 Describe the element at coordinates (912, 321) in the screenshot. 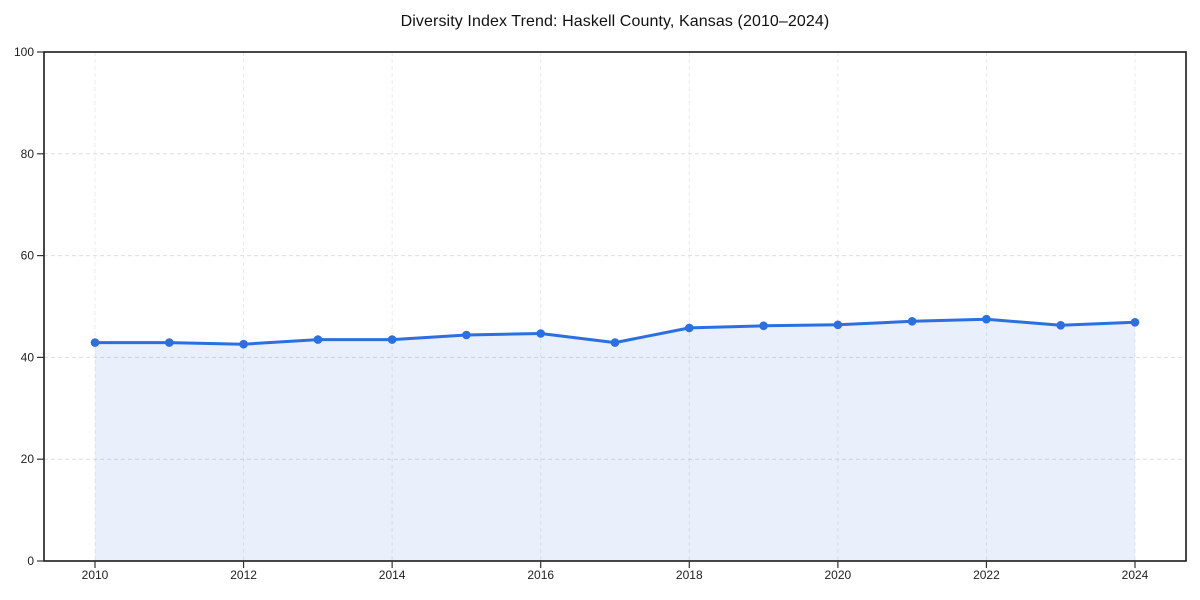

I see `data-point-2021` at that location.